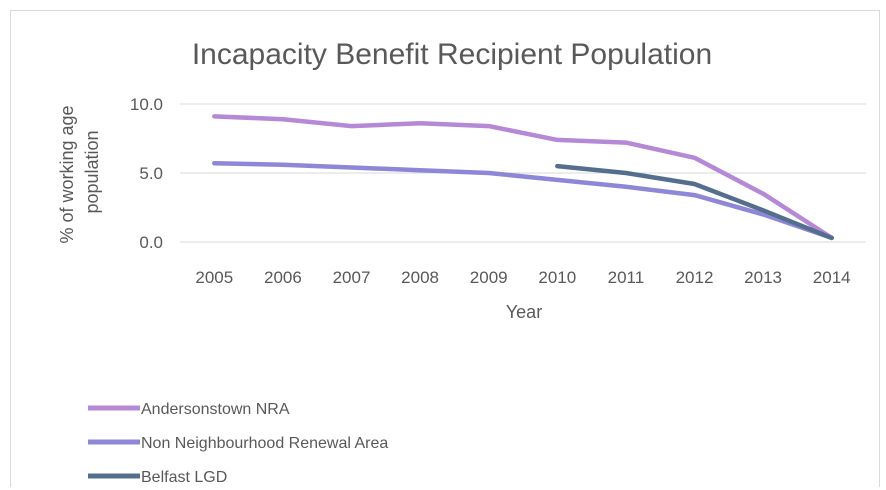 Image resolution: width=886 pixels, height=490 pixels. What do you see at coordinates (146, 104) in the screenshot?
I see `y-tick-label: 10.0` at bounding box center [146, 104].